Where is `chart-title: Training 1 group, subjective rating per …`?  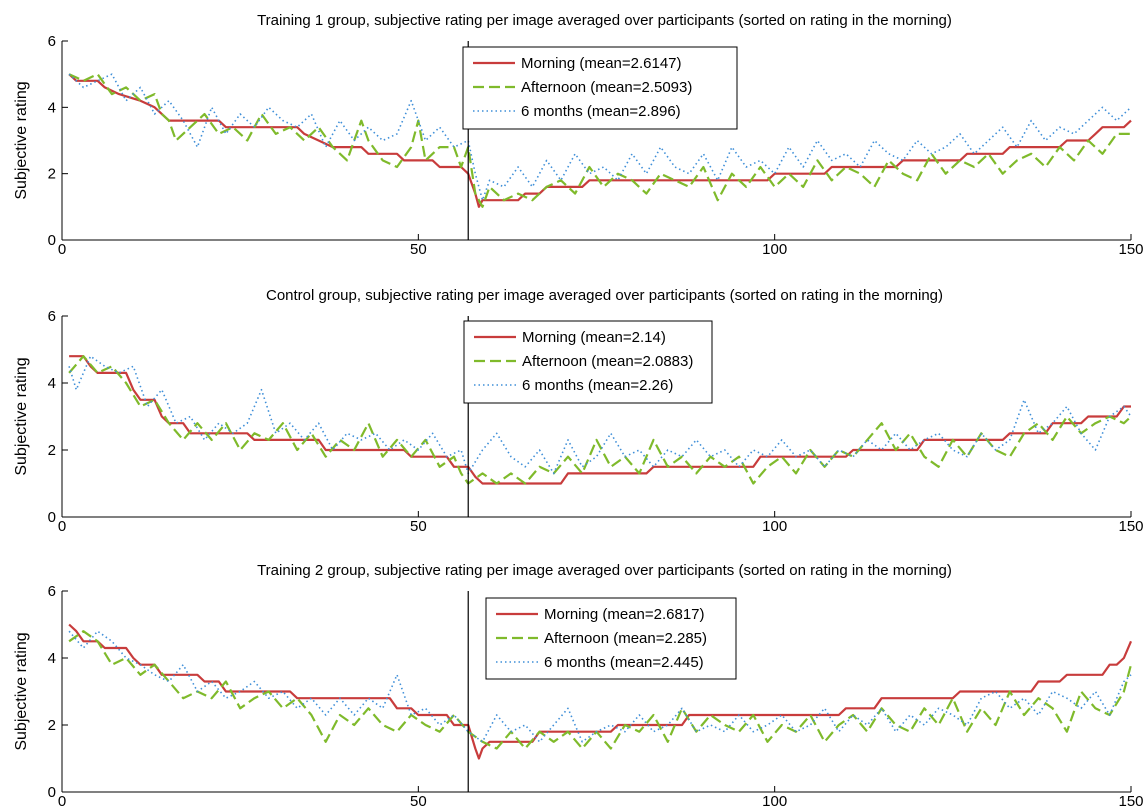
chart-title: Training 1 group, subjective rating per … is located at coordinates (604, 20).